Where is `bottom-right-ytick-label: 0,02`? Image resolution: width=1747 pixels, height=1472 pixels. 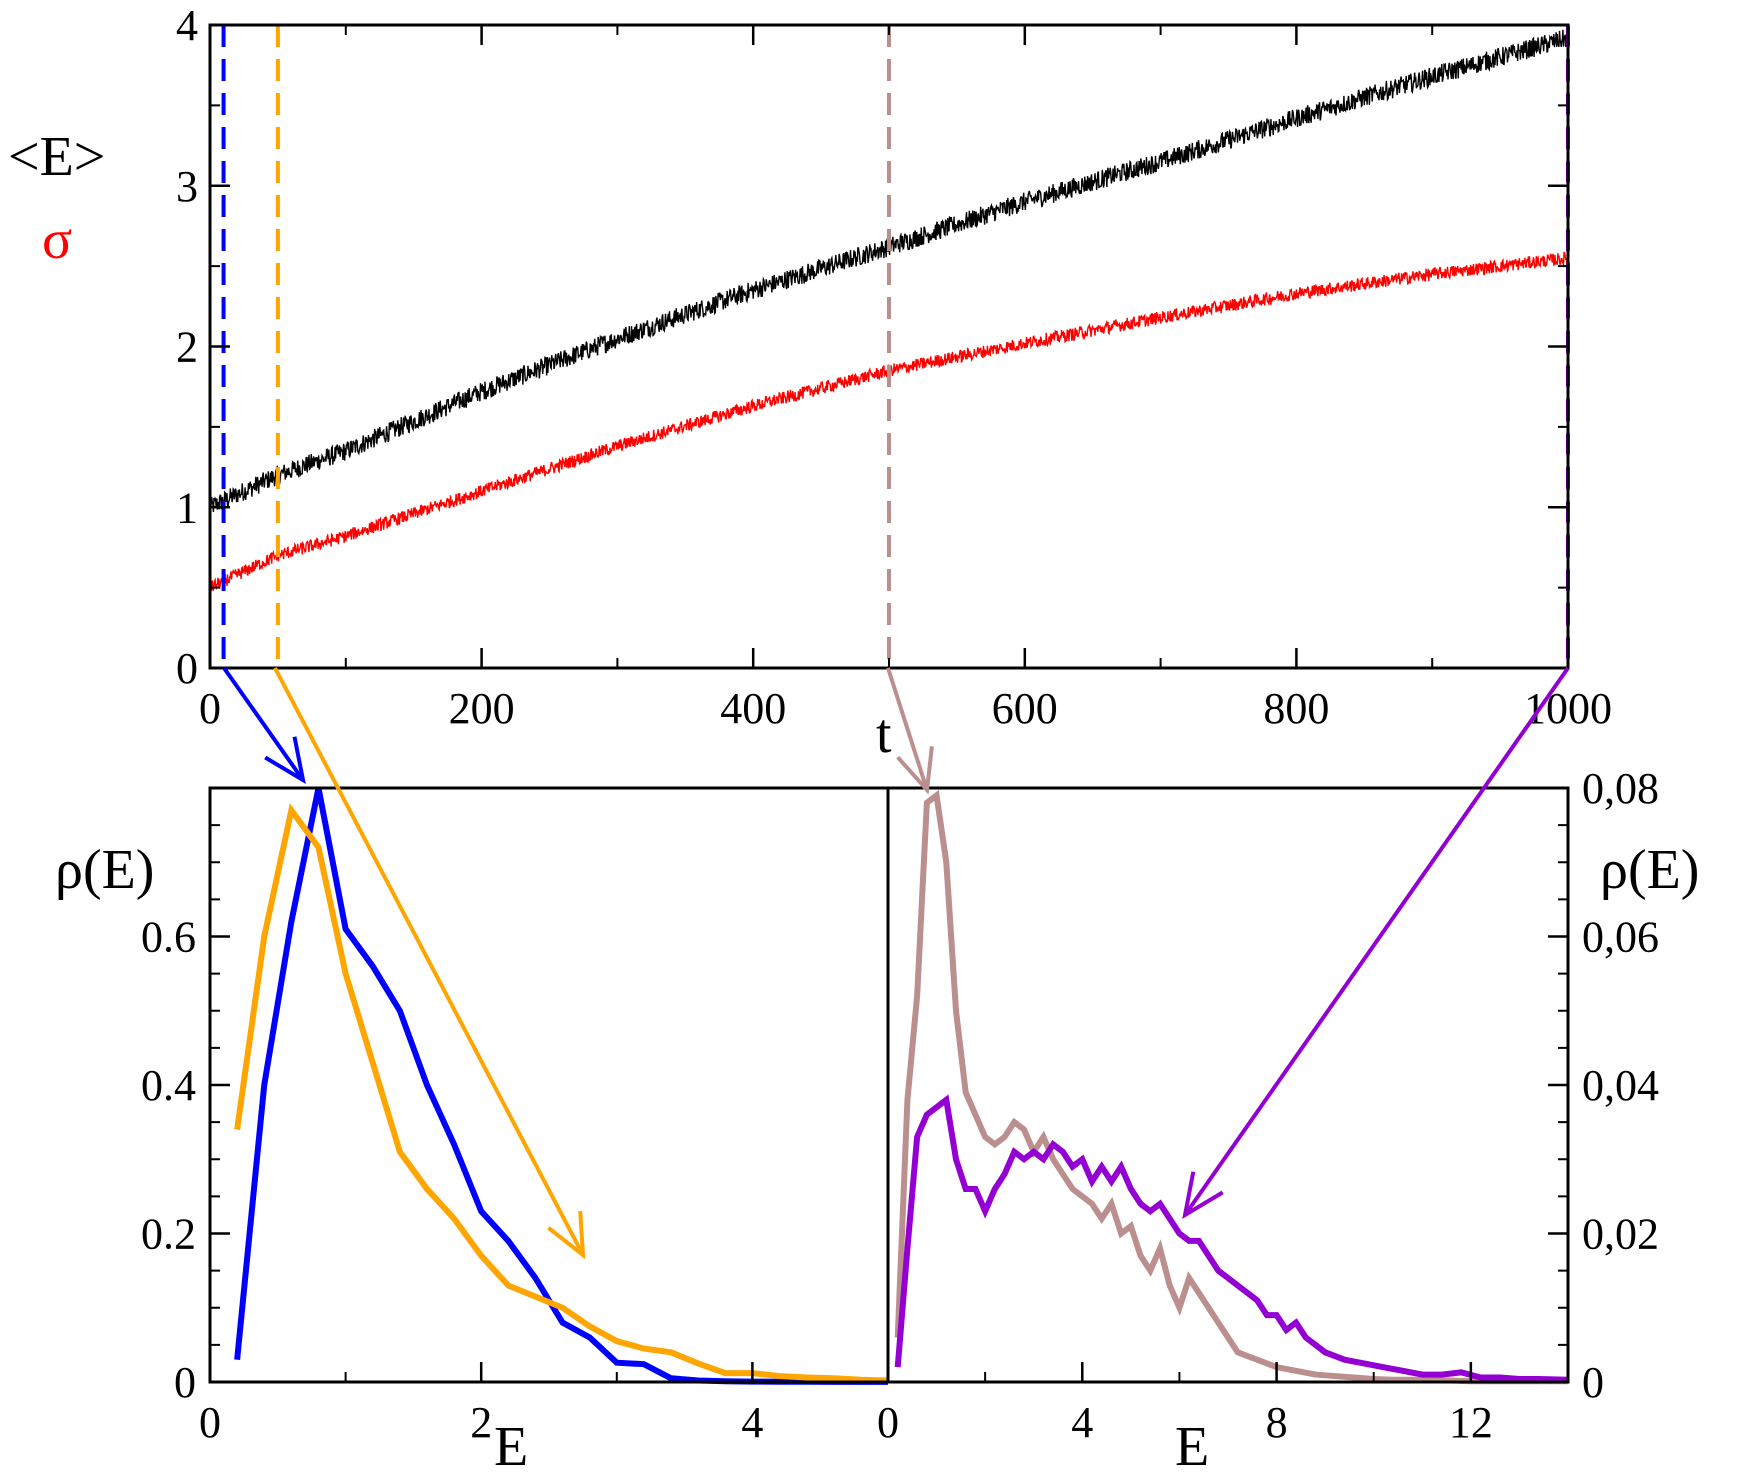
bottom-right-ytick-label: 0,02 is located at coordinates (1620, 1234).